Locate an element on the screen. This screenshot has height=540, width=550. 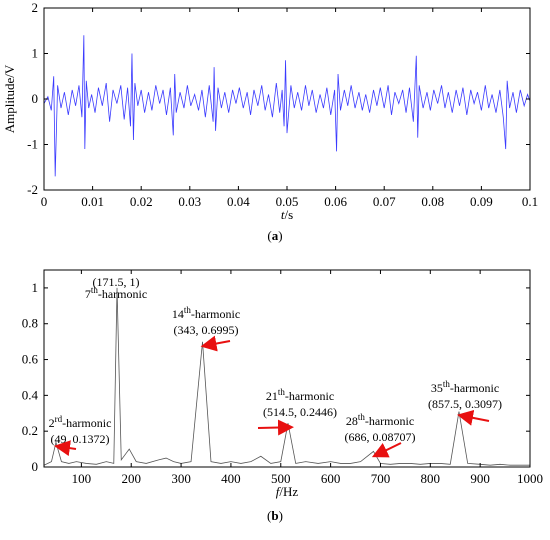
x-tick-label: 300 is located at coordinates (181, 478).